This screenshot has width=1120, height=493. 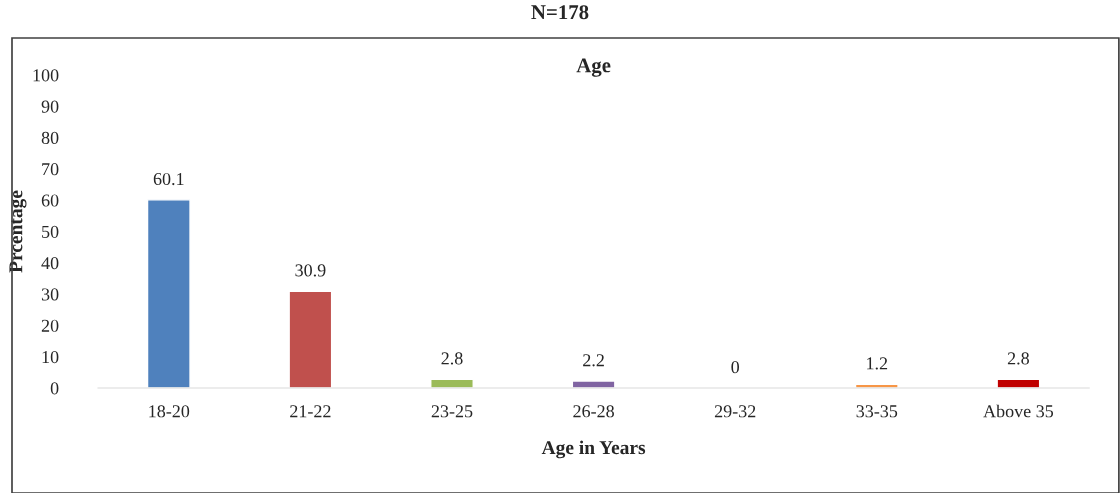 I want to click on x-tick-label: 29-32, so click(x=735, y=411).